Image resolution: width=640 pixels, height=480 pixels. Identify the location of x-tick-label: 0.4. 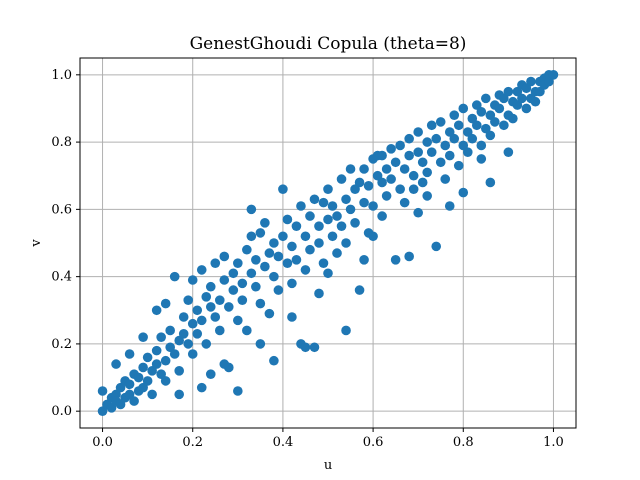
(283, 442).